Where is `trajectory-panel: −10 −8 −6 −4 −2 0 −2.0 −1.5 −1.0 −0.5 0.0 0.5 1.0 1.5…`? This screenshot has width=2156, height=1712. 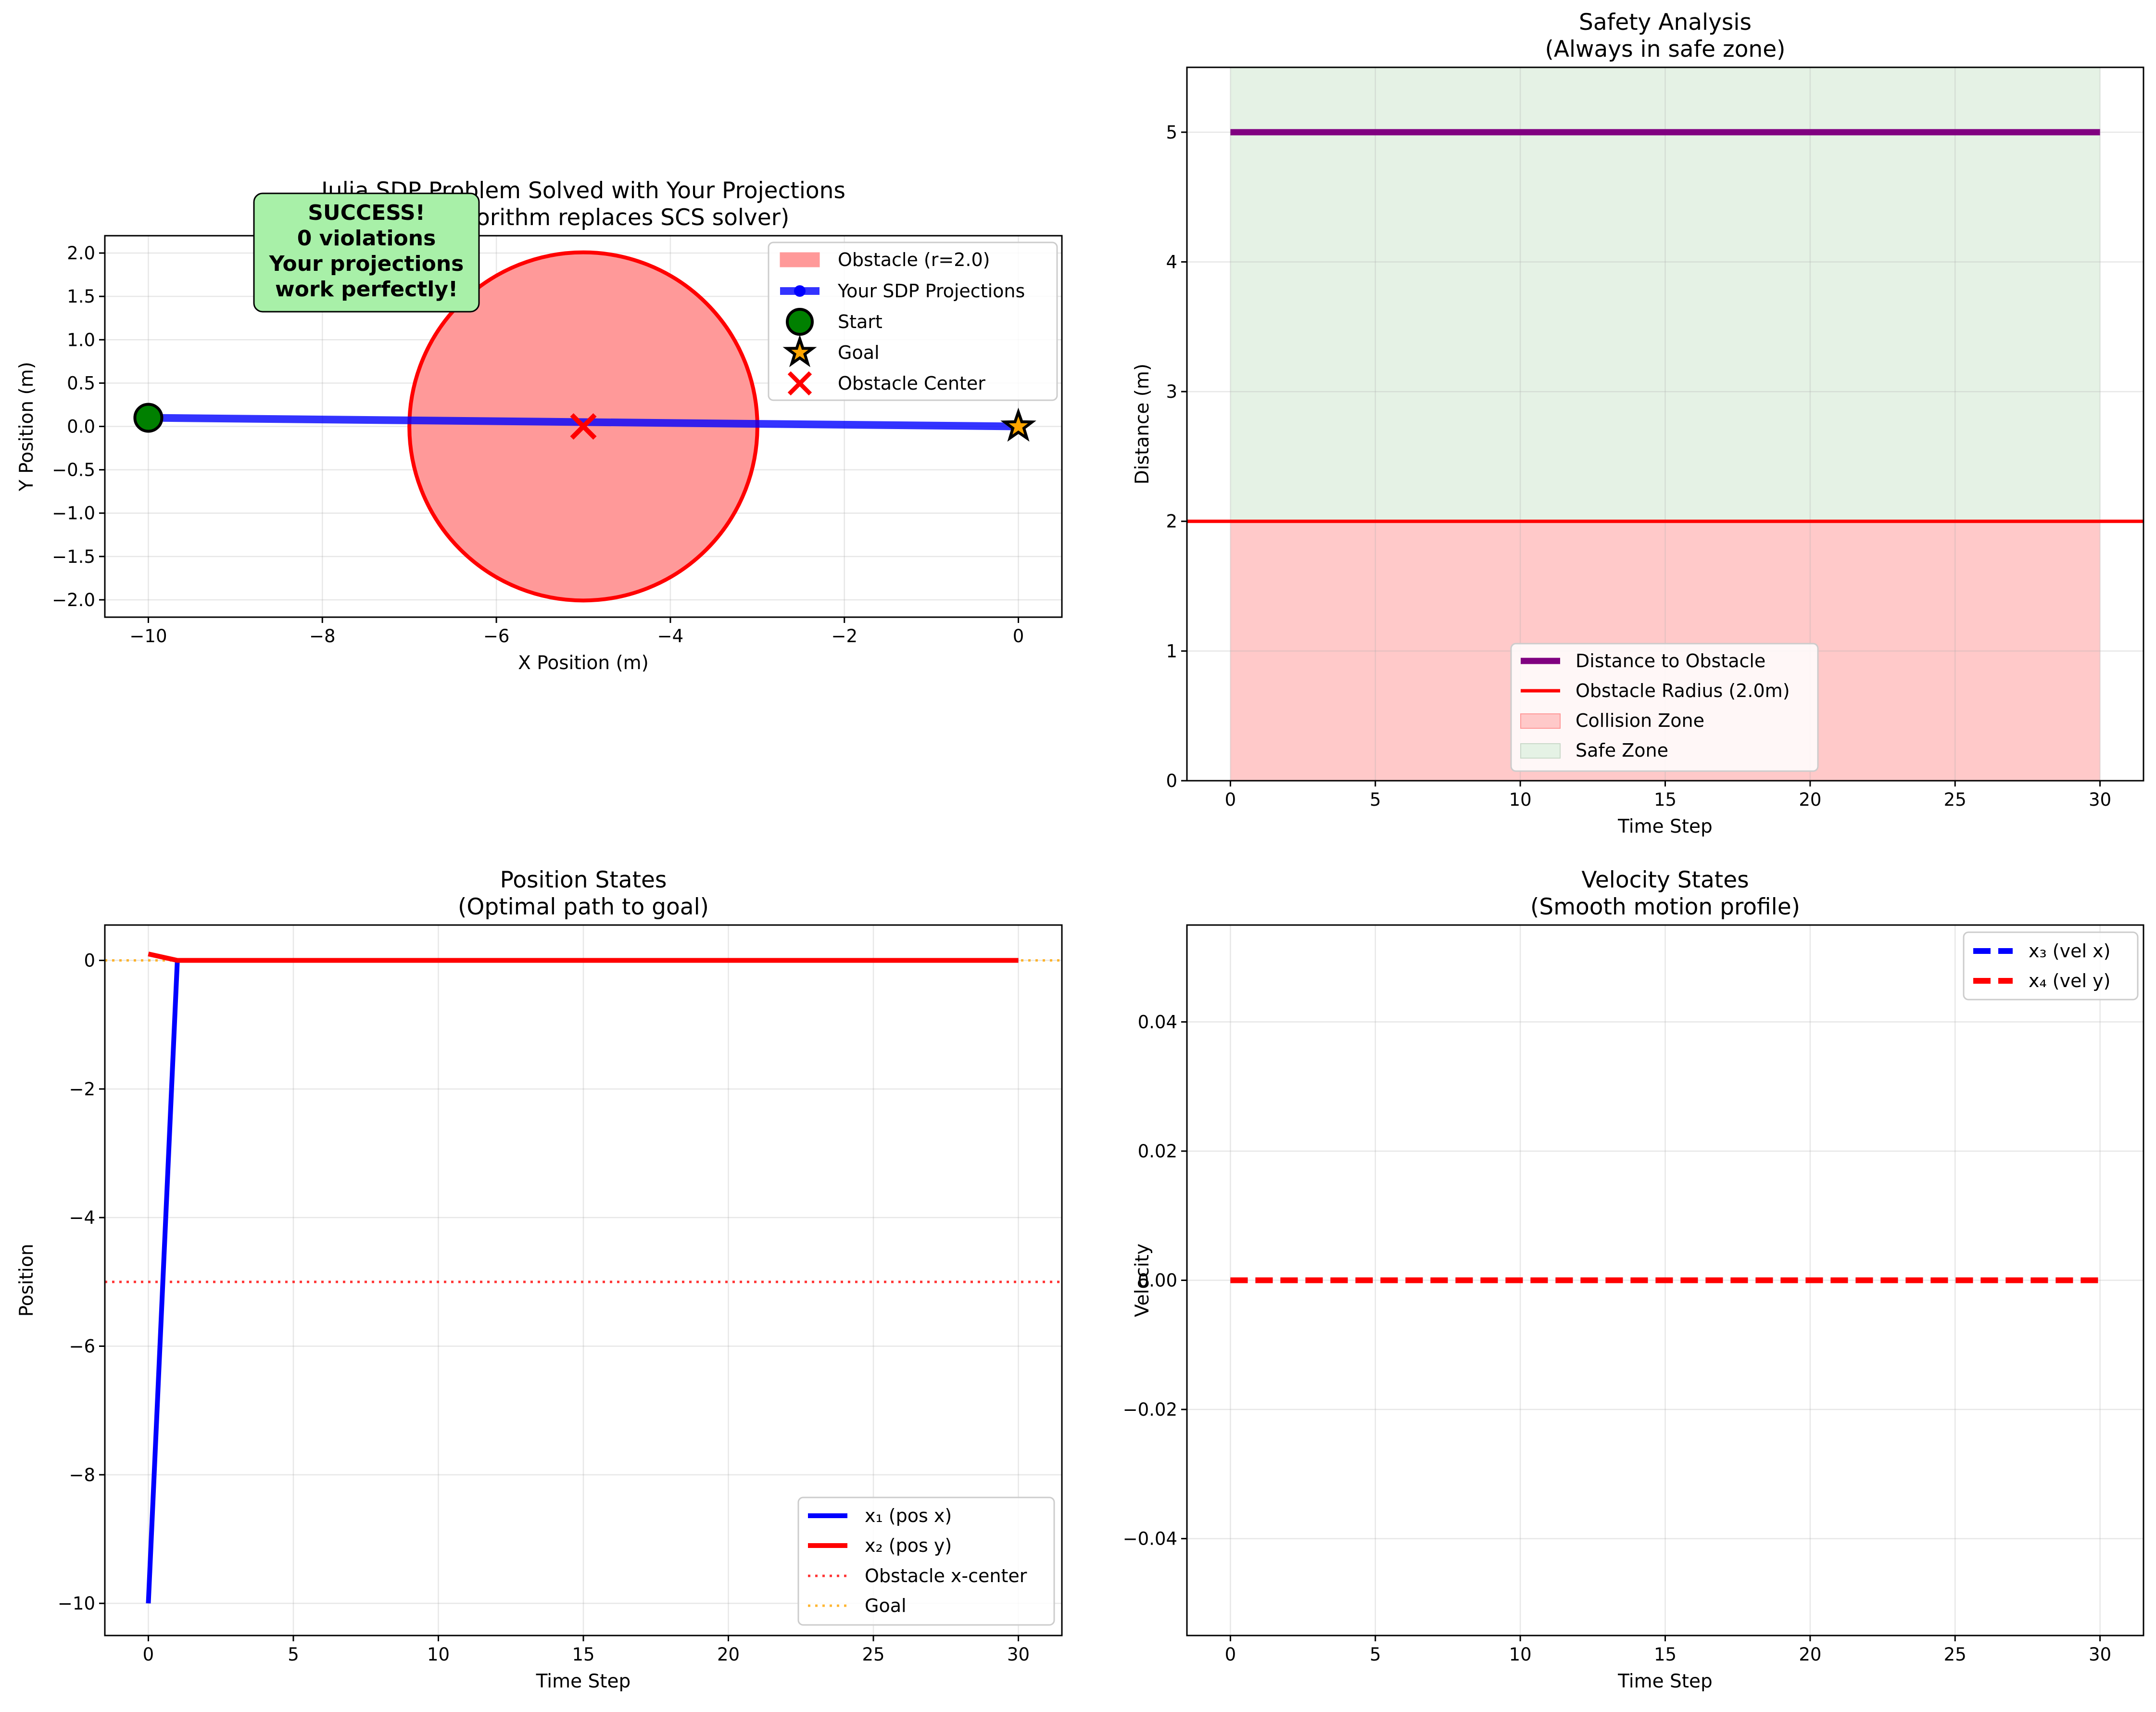 trajectory-panel: −10 −8 −6 −4 −2 0 −2.0 −1.5 −1.0 −0.5 0.0 0.5 1.0 1.5… is located at coordinates (539, 426).